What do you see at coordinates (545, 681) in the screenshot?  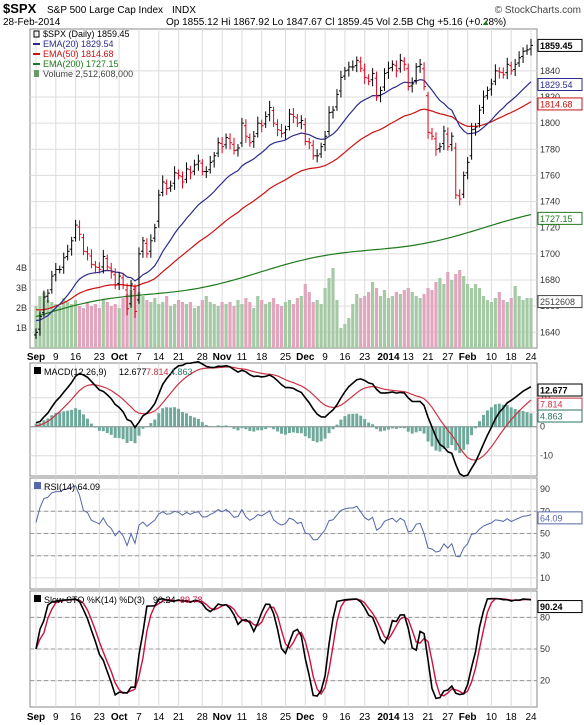 I see `y-tick-label: 20` at bounding box center [545, 681].